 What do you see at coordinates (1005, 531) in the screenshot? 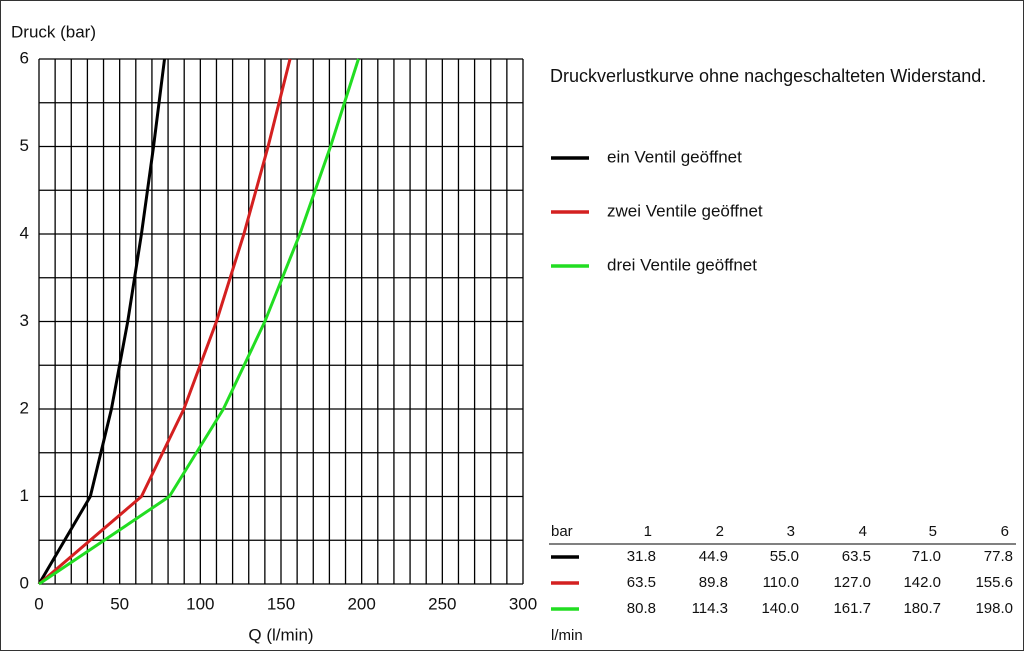
I see `table-column-header: 6` at bounding box center [1005, 531].